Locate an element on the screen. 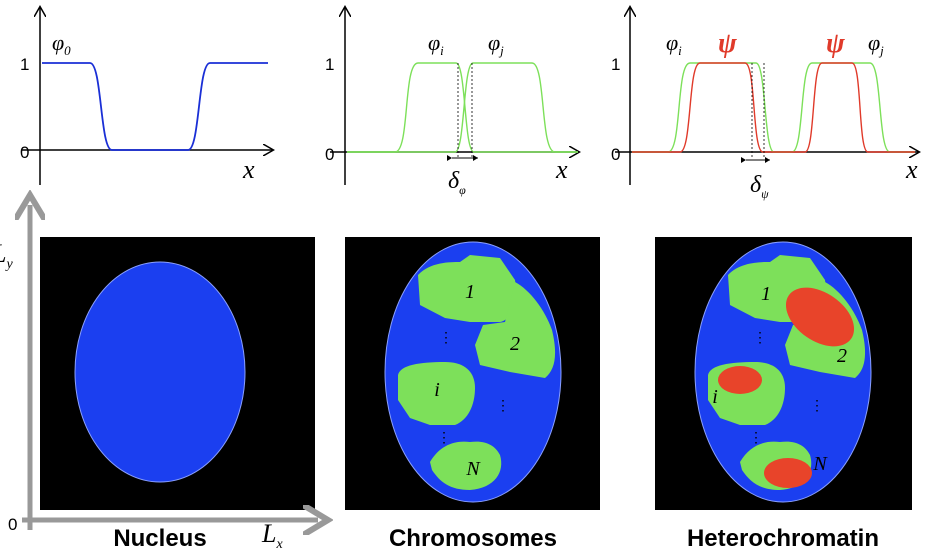  gap-label: δψ is located at coordinates (759, 186).